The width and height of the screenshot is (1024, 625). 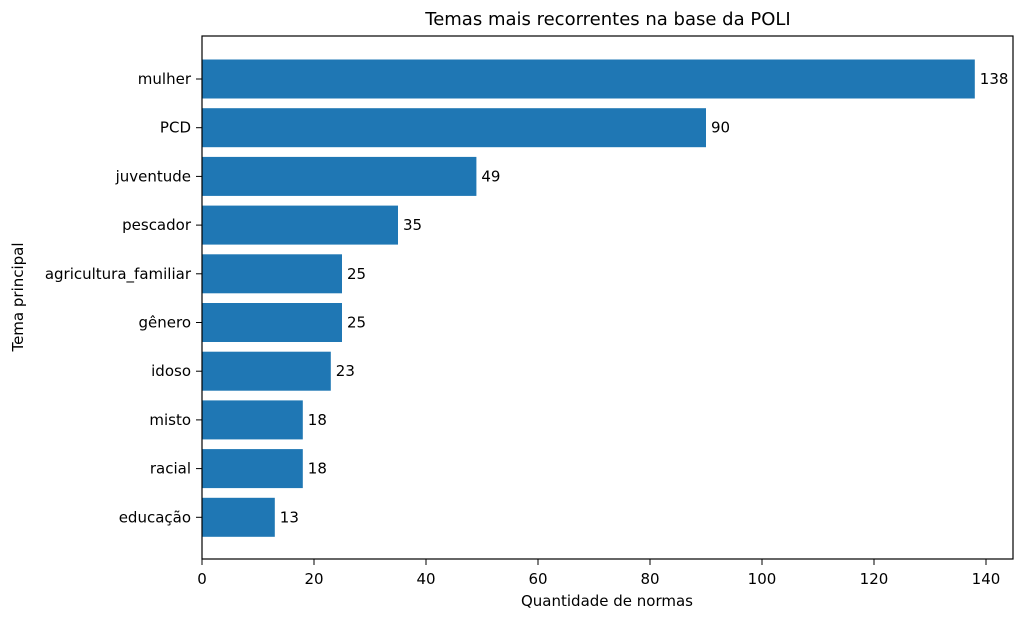 I want to click on x-tick-label: 60, so click(x=537, y=579).